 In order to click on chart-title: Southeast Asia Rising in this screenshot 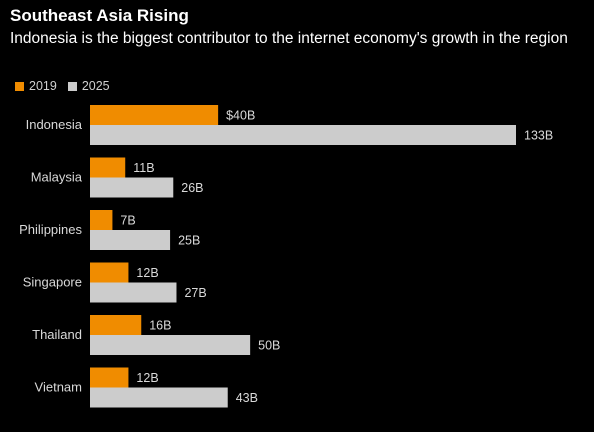, I will do `click(99, 15)`.